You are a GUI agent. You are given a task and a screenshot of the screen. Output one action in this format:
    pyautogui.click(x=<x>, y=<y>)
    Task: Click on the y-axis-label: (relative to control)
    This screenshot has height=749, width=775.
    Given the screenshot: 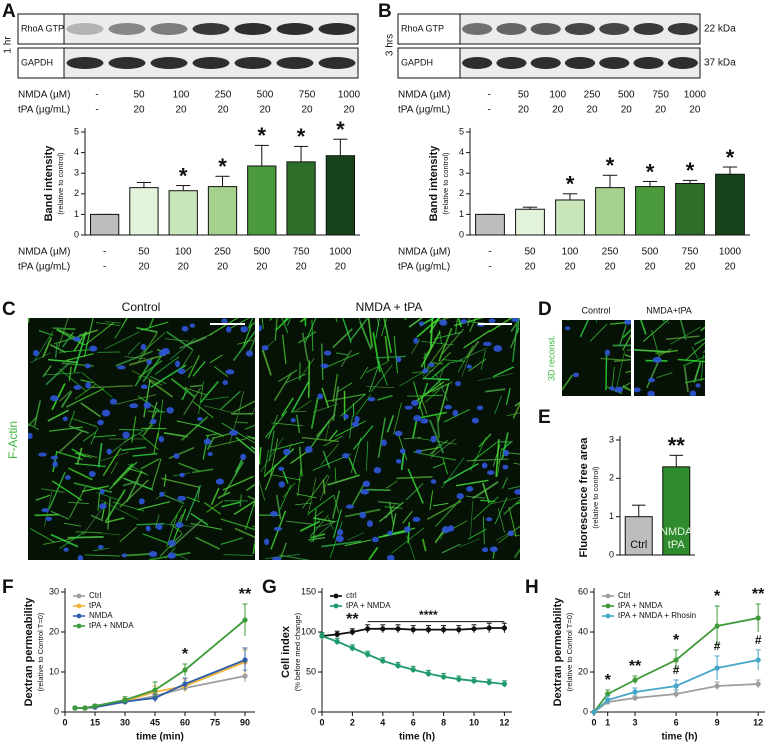 What is the action you would take?
    pyautogui.click(x=60, y=183)
    